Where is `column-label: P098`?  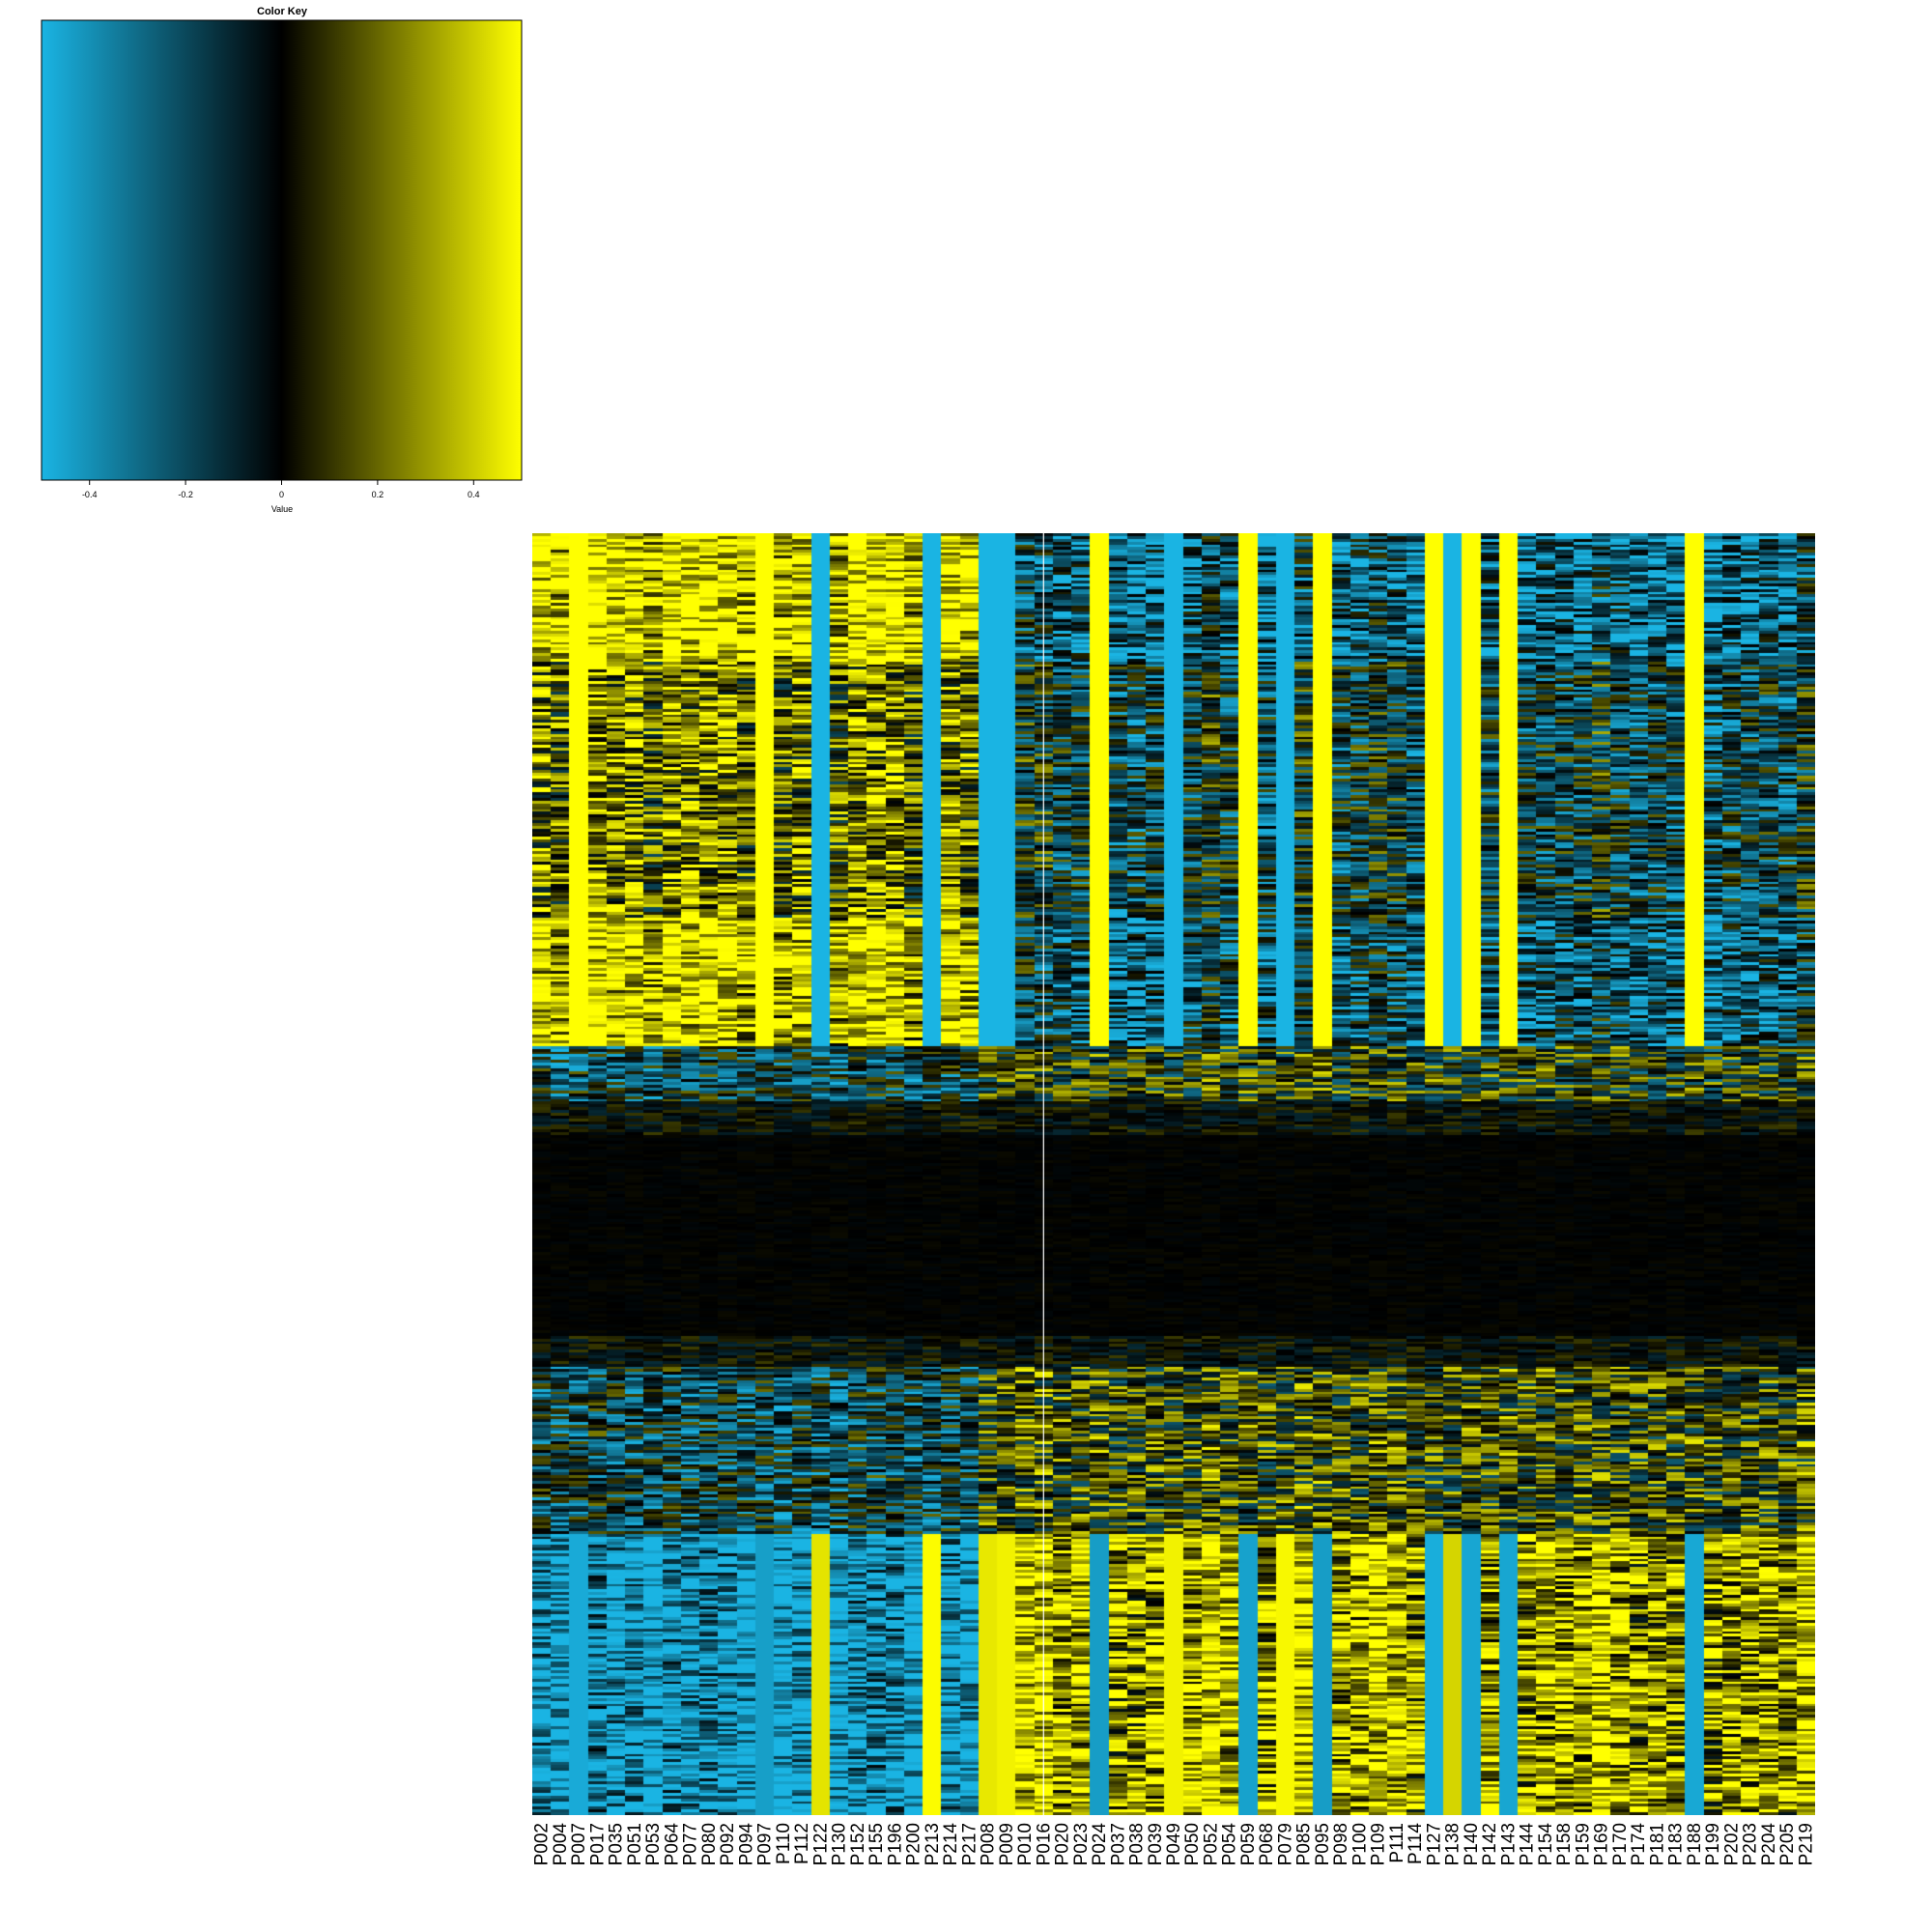
column-label: P098 is located at coordinates (1341, 1844).